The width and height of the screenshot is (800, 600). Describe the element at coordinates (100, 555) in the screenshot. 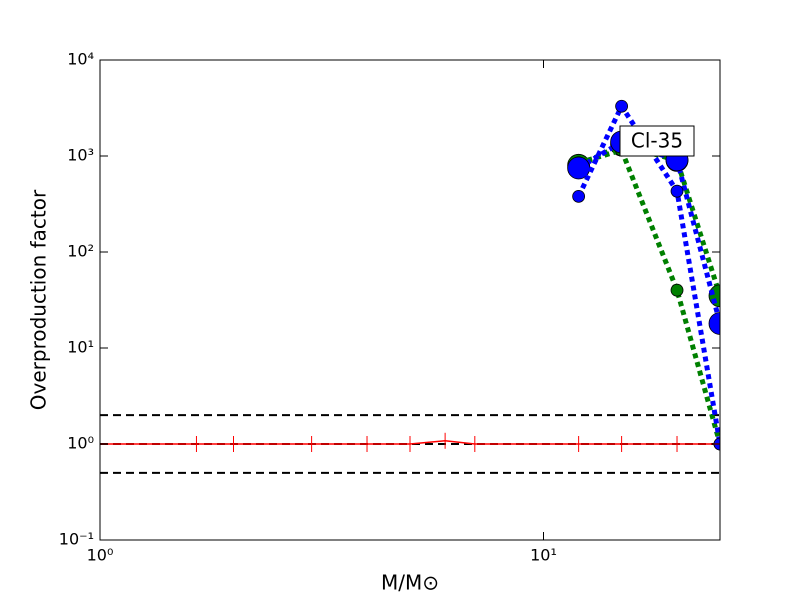

I see `x-tick-label: 10⁰` at that location.